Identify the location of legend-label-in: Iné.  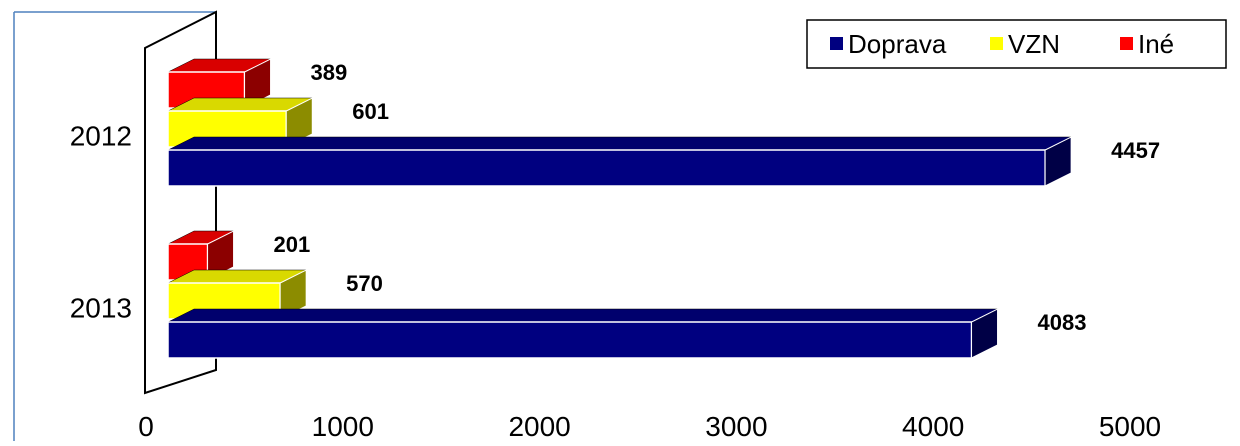
(1156, 44).